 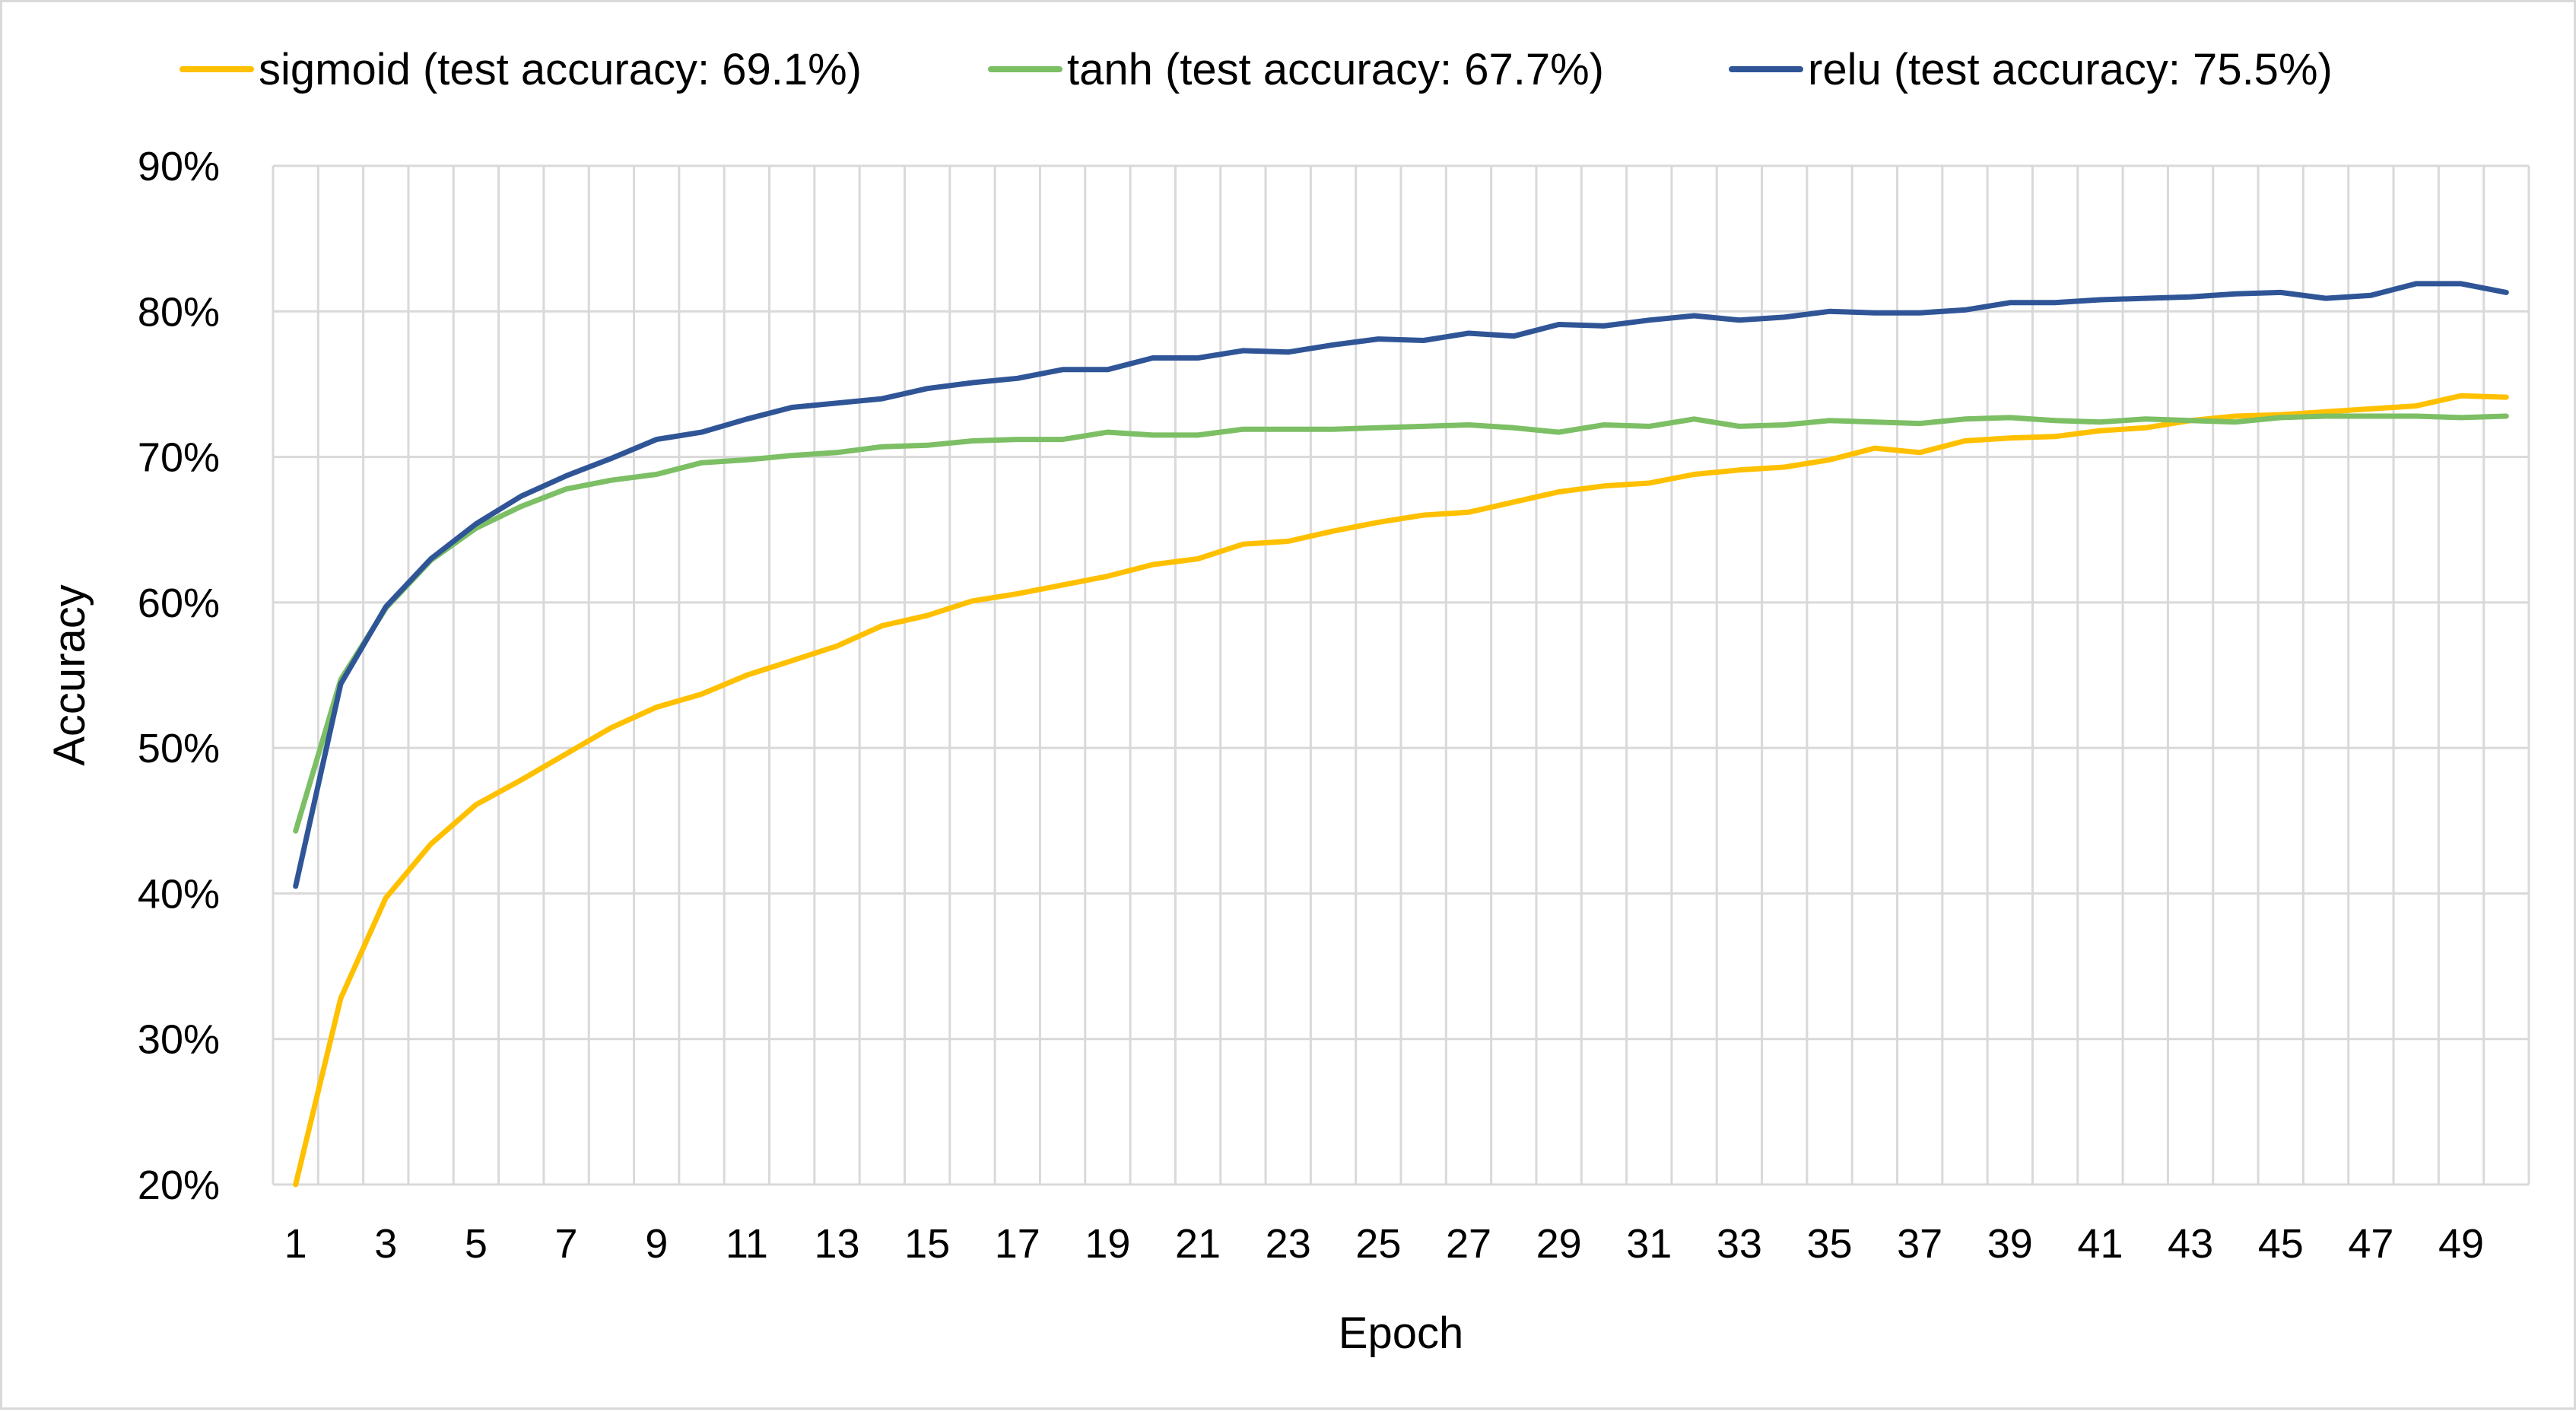 I want to click on x-tick-label: 15, so click(x=927, y=1244).